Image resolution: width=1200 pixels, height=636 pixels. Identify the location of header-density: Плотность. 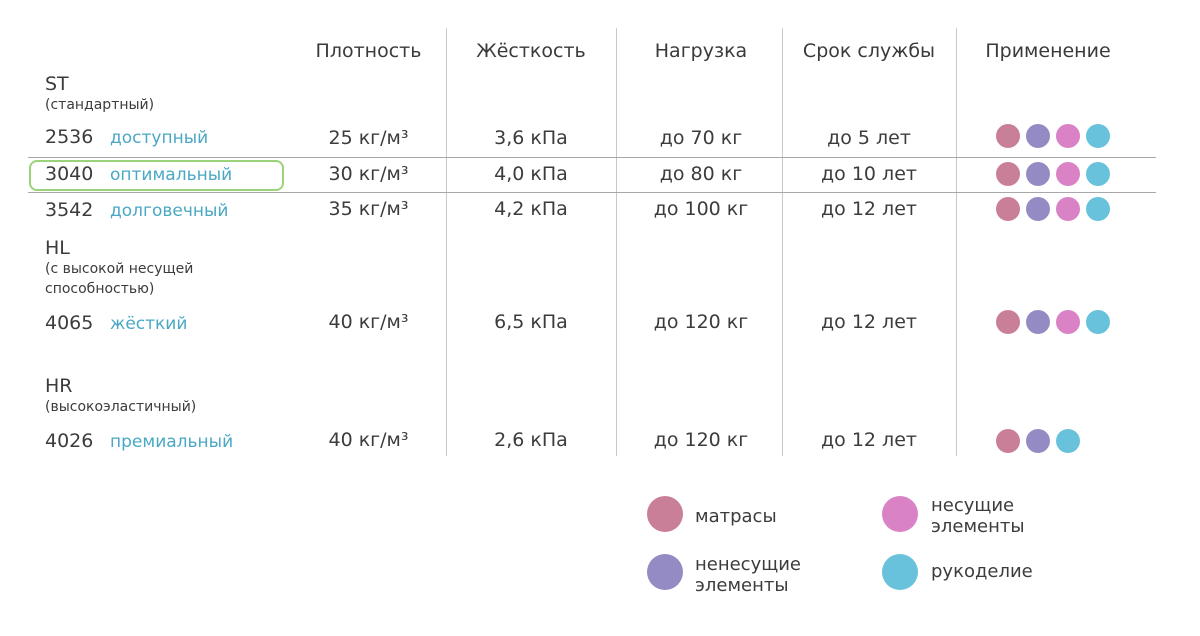
(368, 51).